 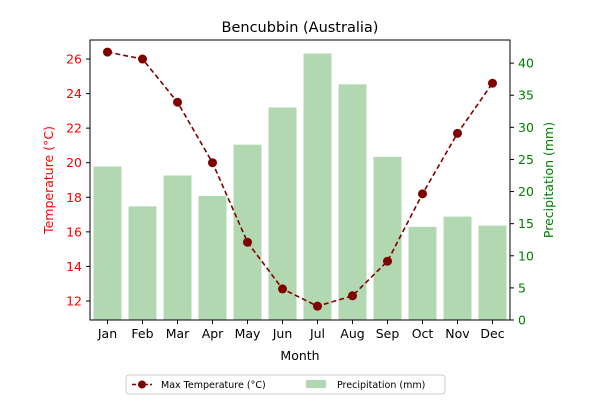 What do you see at coordinates (178, 333) in the screenshot?
I see `x-tick-label: Mar` at bounding box center [178, 333].